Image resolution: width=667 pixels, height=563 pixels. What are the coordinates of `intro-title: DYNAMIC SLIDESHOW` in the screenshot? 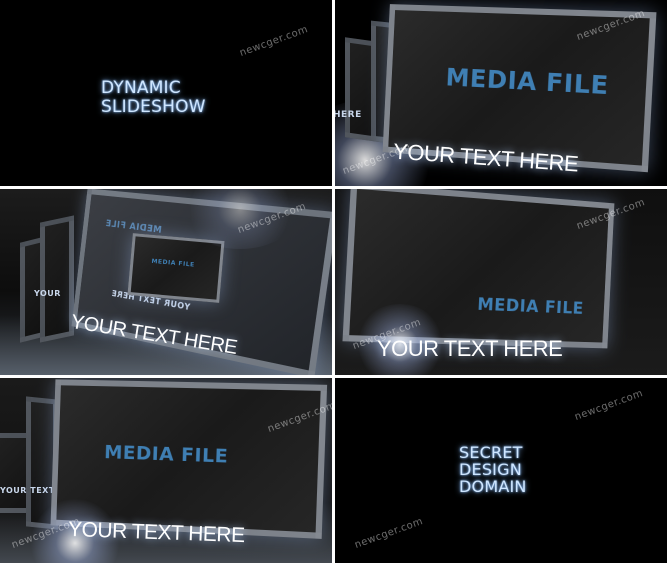 It's located at (153, 98).